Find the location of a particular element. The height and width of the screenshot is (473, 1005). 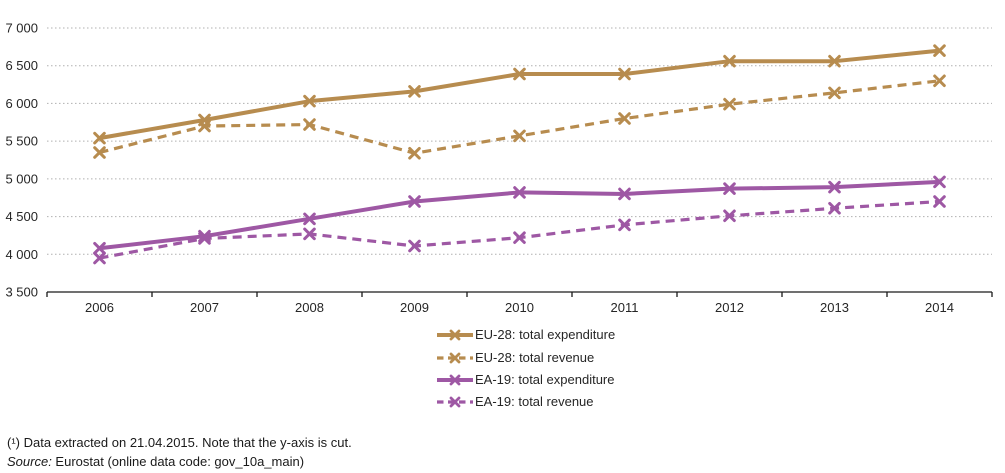

legend-item-eu28-expenditure: EU-28: total expenditure is located at coordinates (526, 335).